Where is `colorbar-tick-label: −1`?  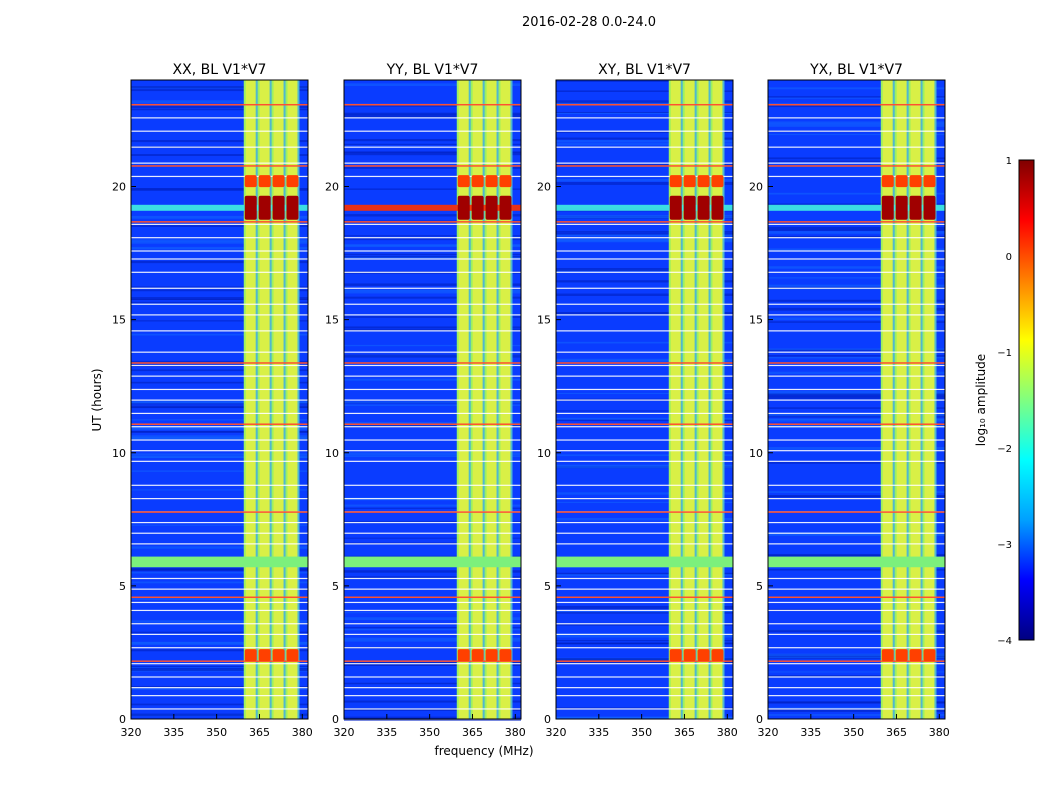 colorbar-tick-label: −1 is located at coordinates (1004, 353).